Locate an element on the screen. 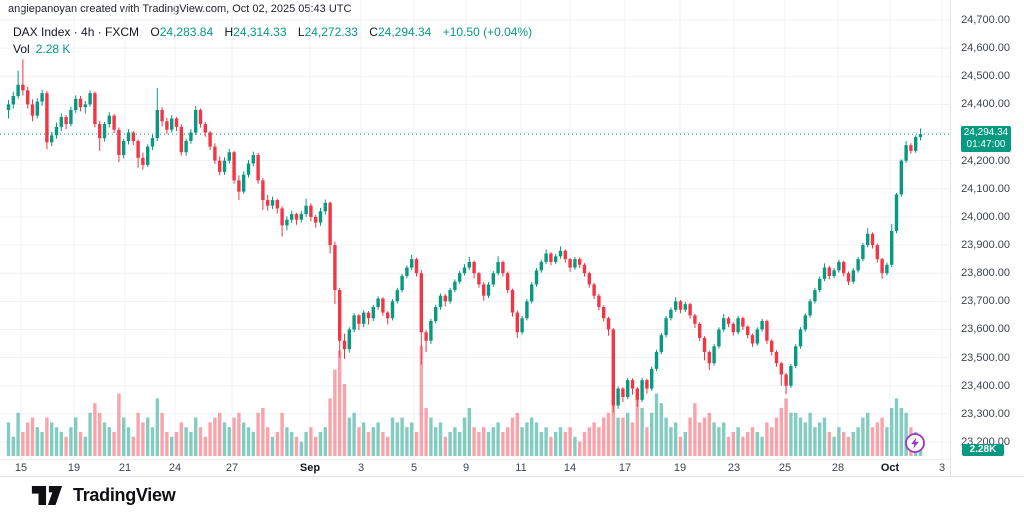 This screenshot has height=522, width=1024. bar-countdown: 01:47:00 is located at coordinates (986, 145).